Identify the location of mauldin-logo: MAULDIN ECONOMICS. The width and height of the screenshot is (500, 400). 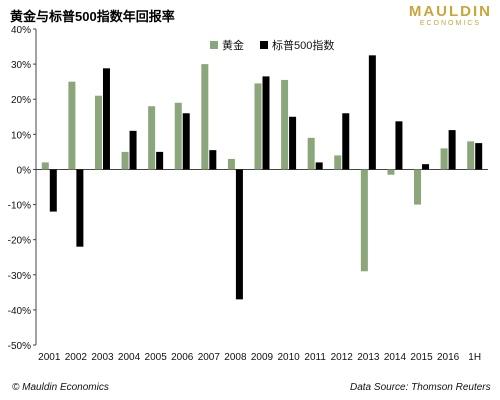
(450, 16).